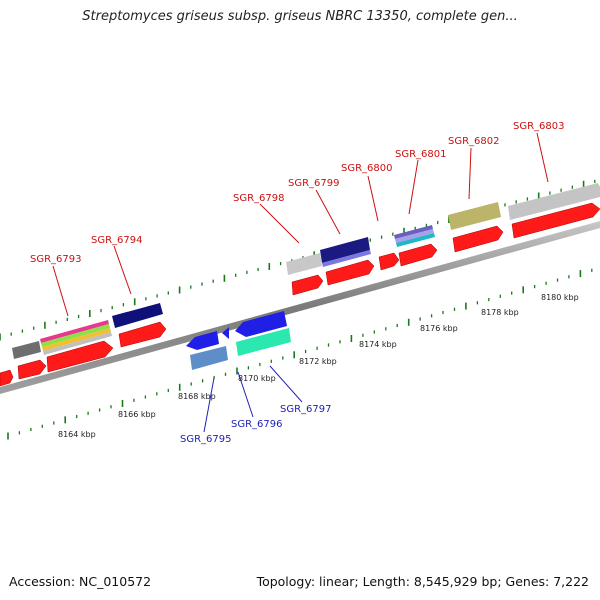 This screenshot has width=600, height=600. What do you see at coordinates (346, 258) in the screenshot?
I see `gene-lavender-block` at bounding box center [346, 258].